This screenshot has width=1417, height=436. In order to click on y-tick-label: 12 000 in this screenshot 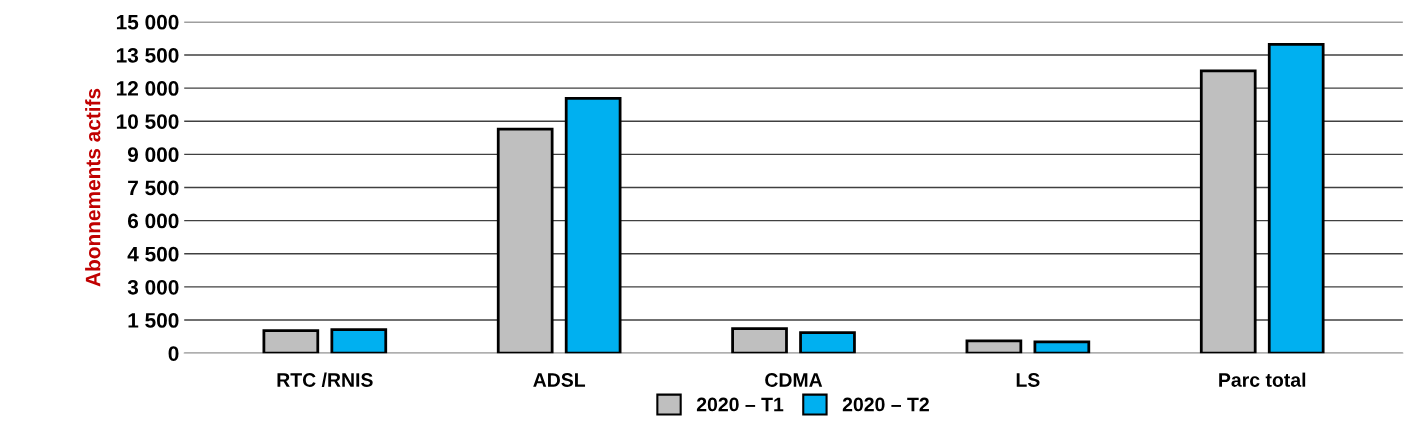, I will do `click(147, 88)`.